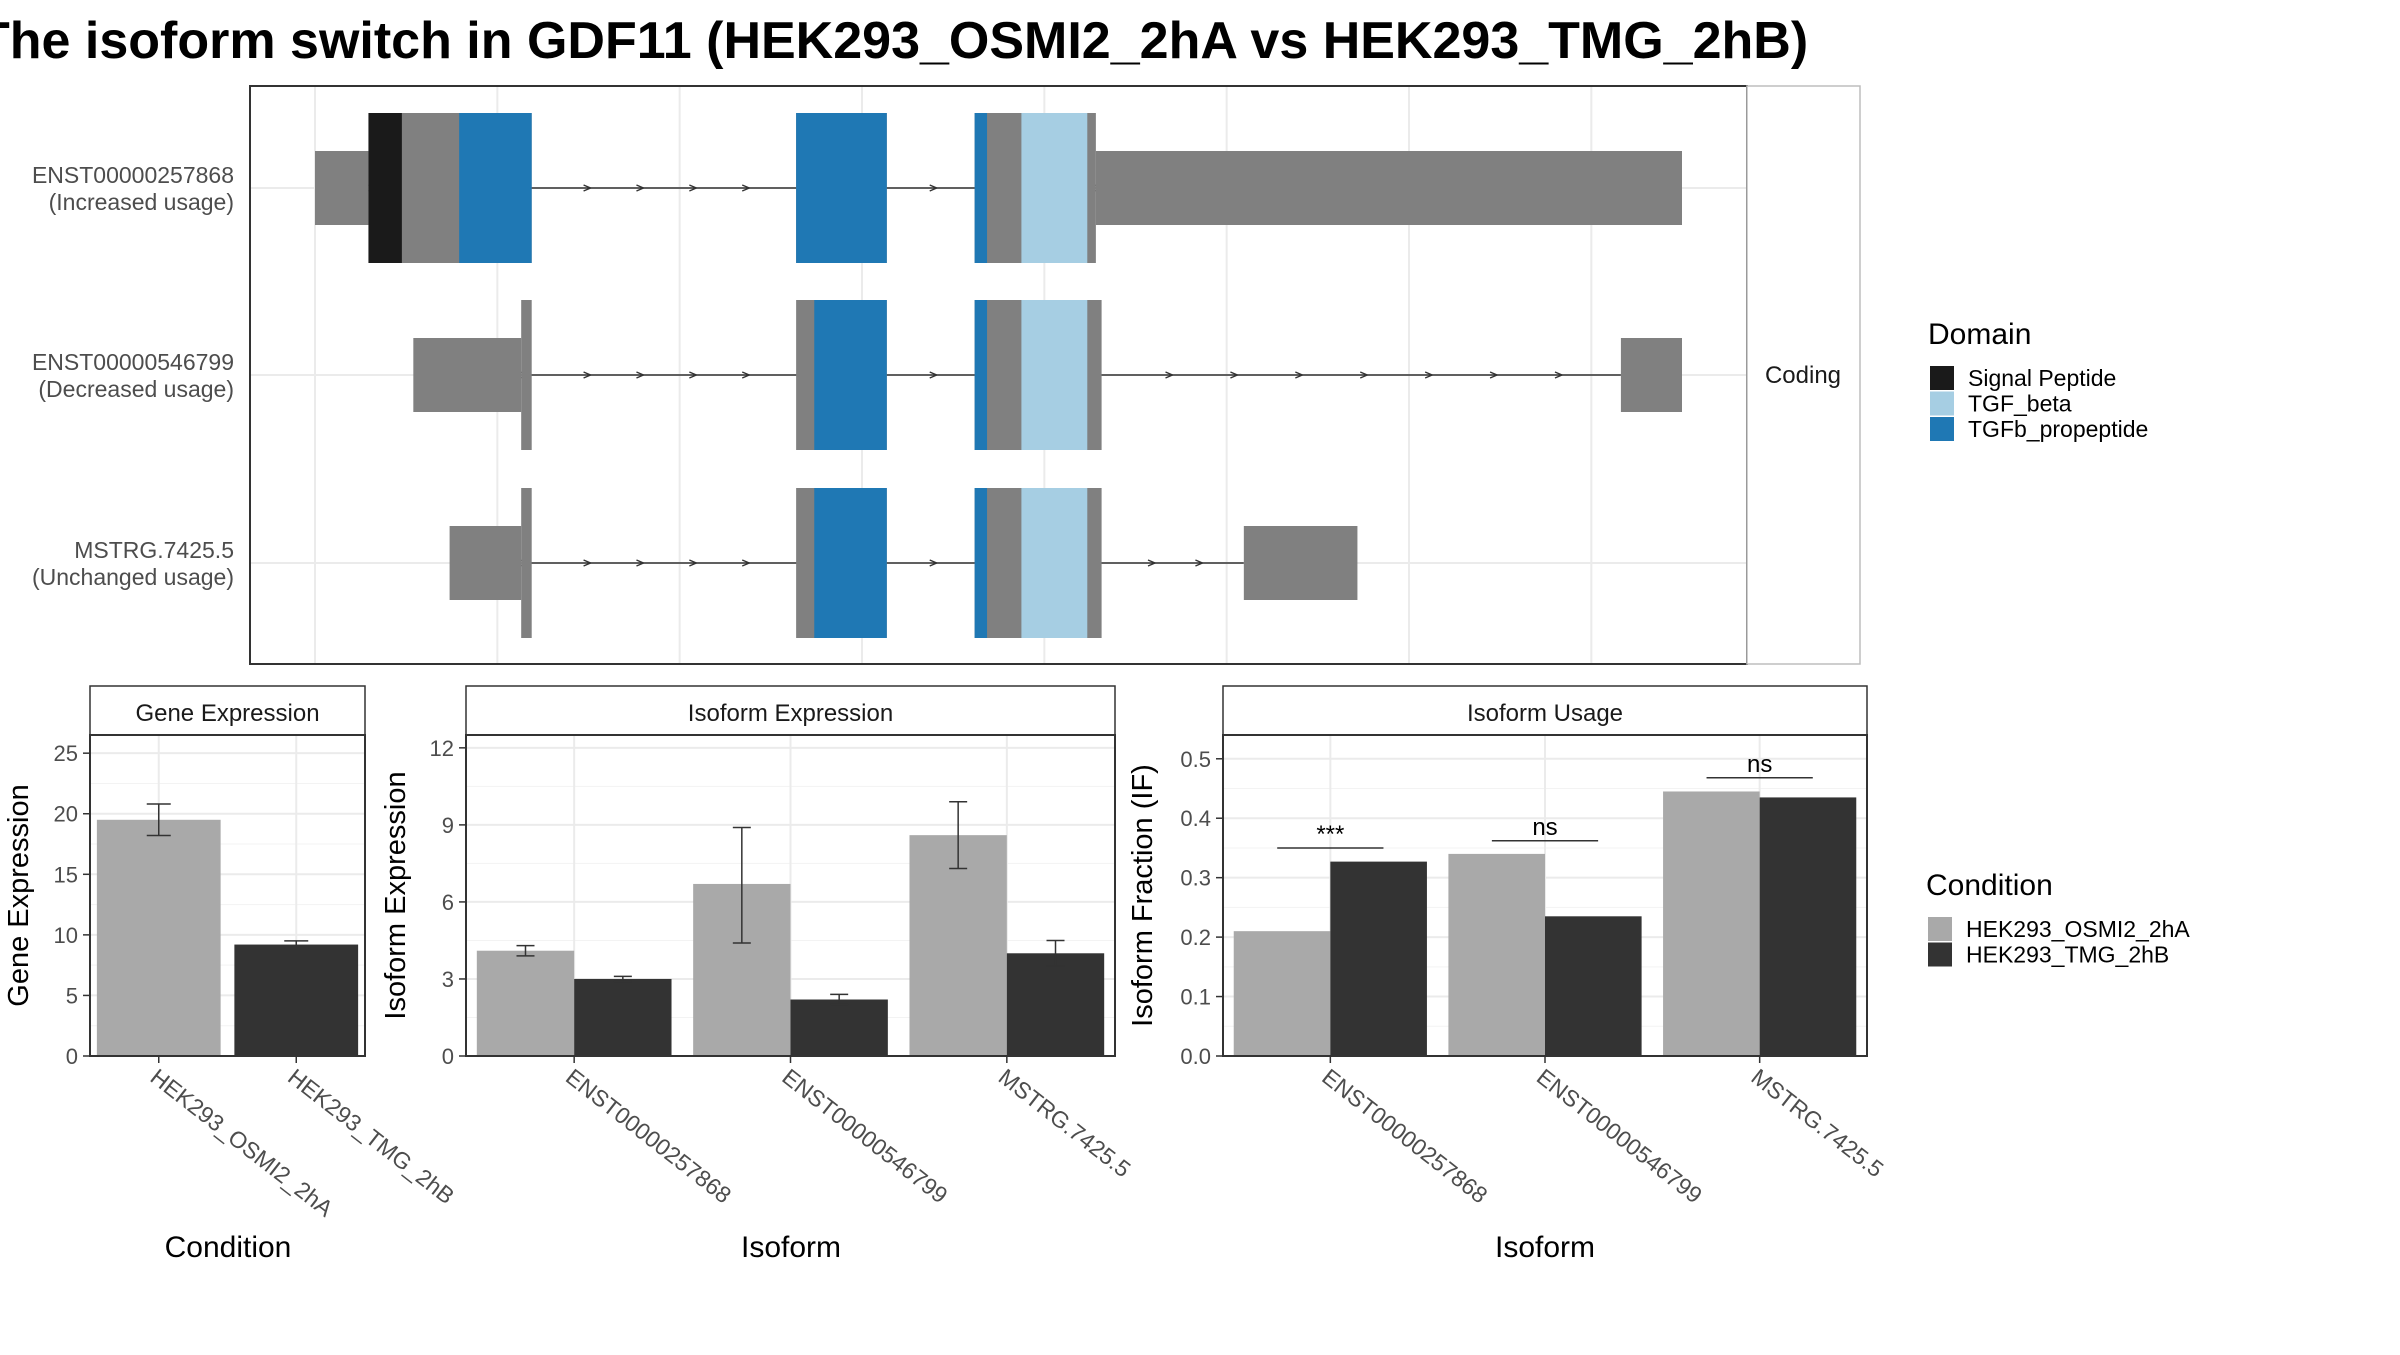 This screenshot has width=2400, height=1355. Describe the element at coordinates (227, 895) in the screenshot. I see `panel-border` at that location.